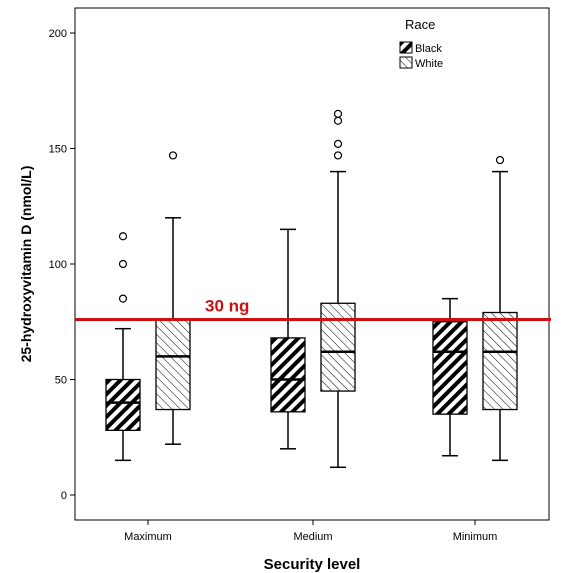 Image resolution: width=567 pixels, height=573 pixels. Describe the element at coordinates (313, 308) in the screenshot. I see `threshold: 30 ng` at that location.